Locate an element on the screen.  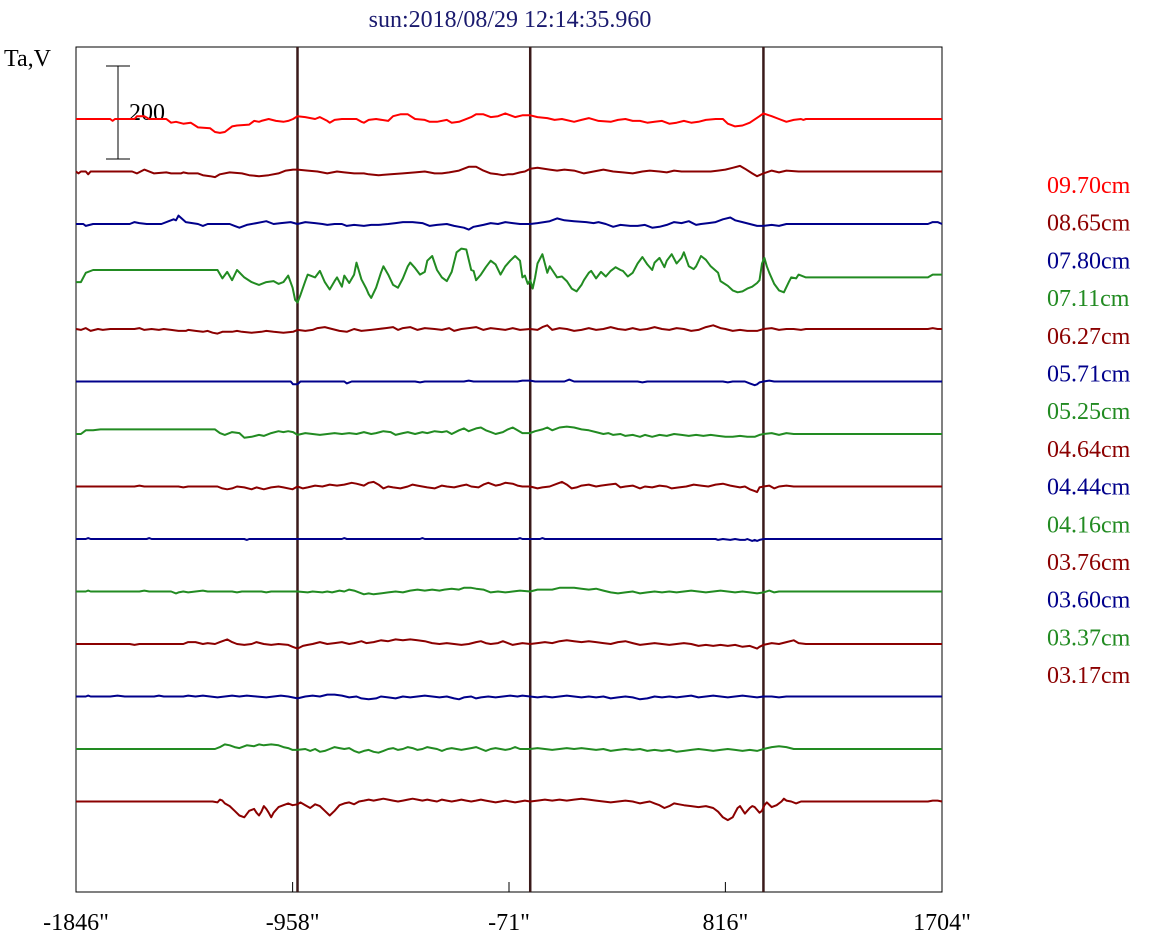
legend-entry-05.71cm: 05.71cm is located at coordinates (1089, 375).